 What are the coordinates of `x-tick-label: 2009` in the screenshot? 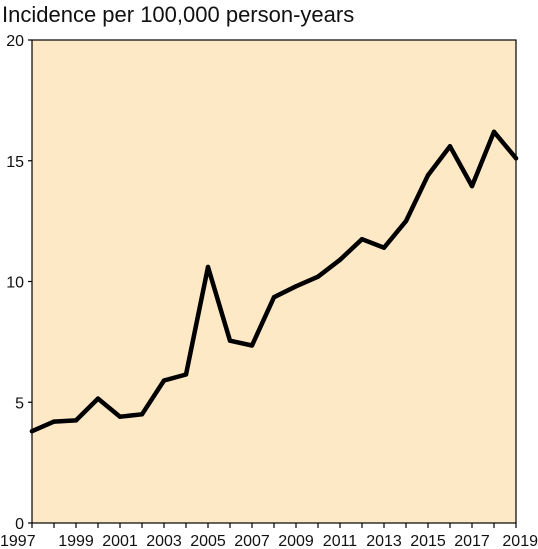 It's located at (296, 541).